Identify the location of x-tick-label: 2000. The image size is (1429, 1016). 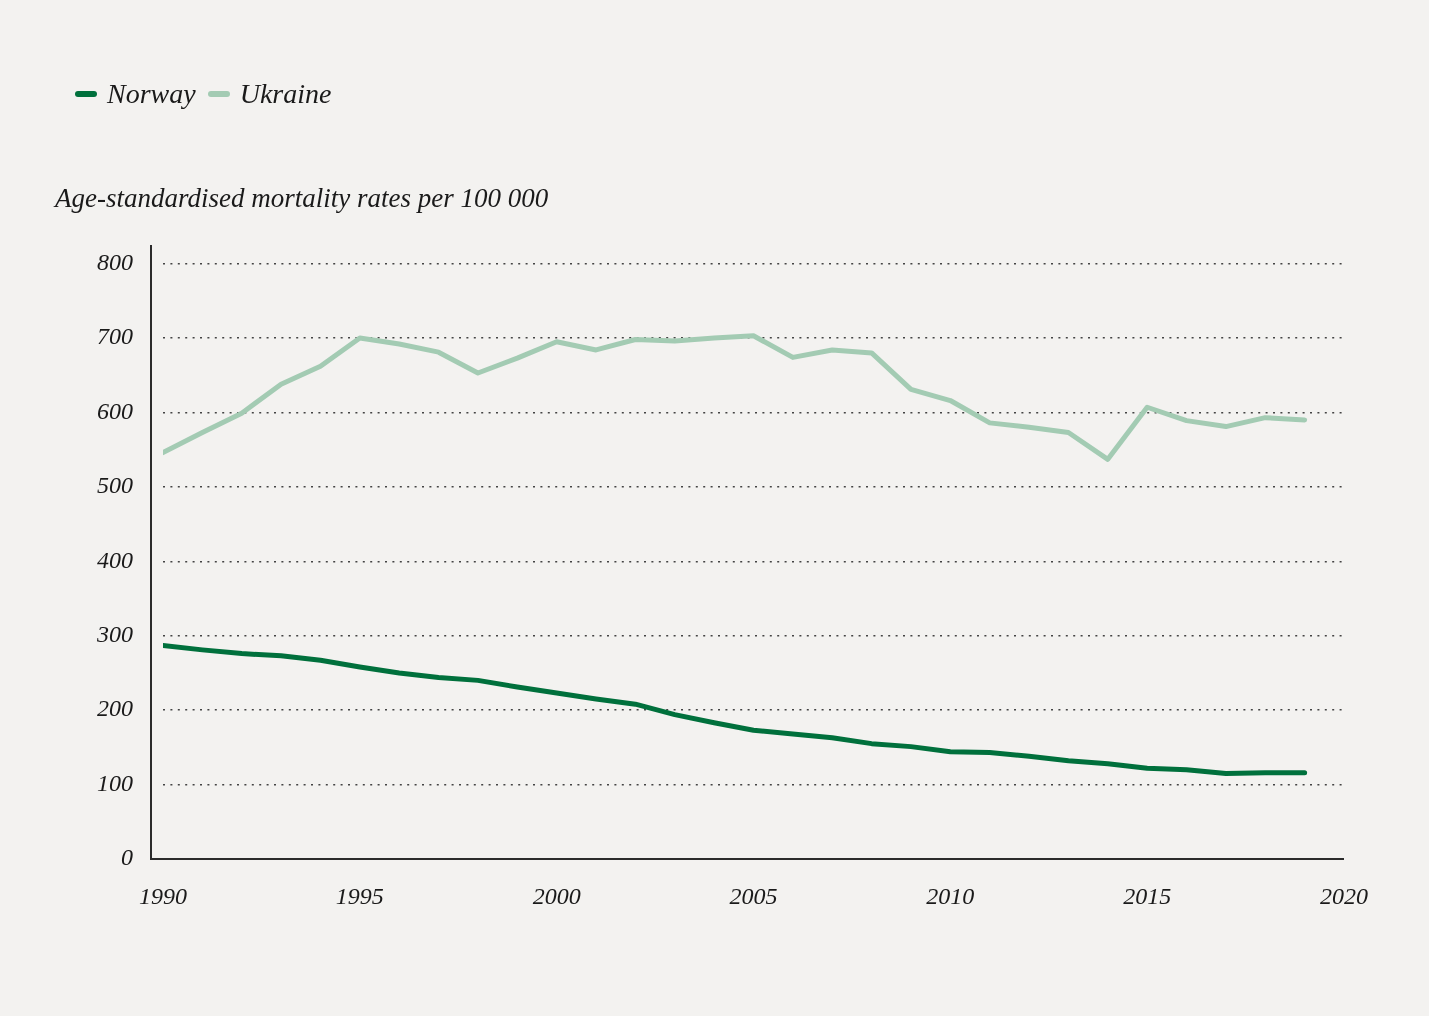
(556, 895).